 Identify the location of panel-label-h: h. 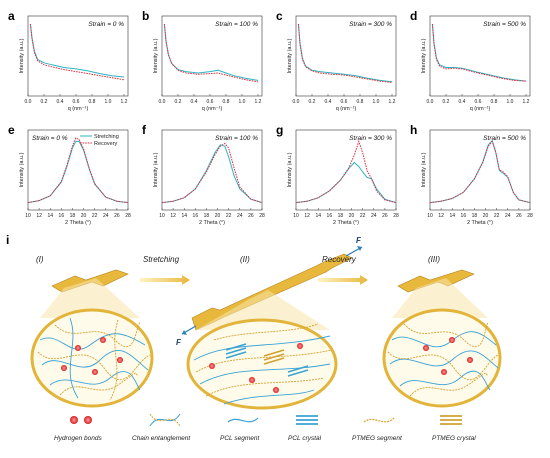
(413, 130).